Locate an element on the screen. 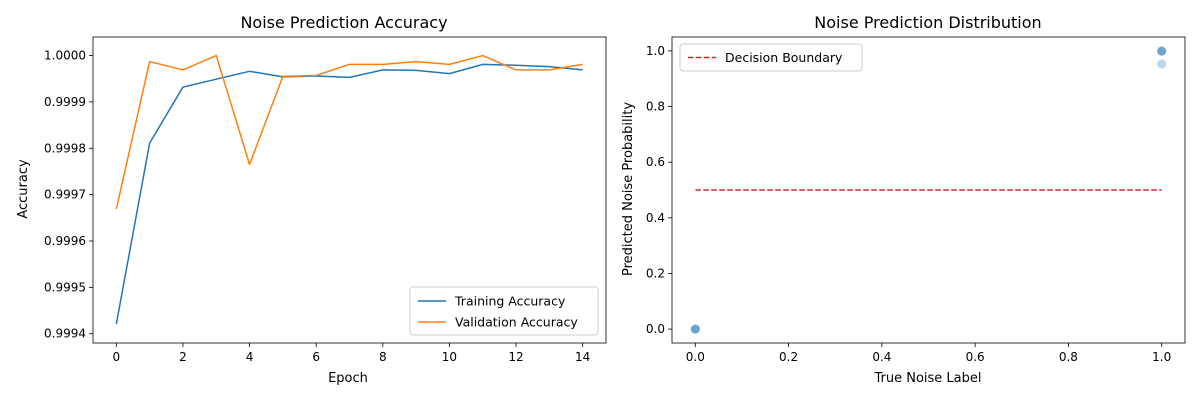  distribution-y-tick-label: 0.8 is located at coordinates (655, 107).